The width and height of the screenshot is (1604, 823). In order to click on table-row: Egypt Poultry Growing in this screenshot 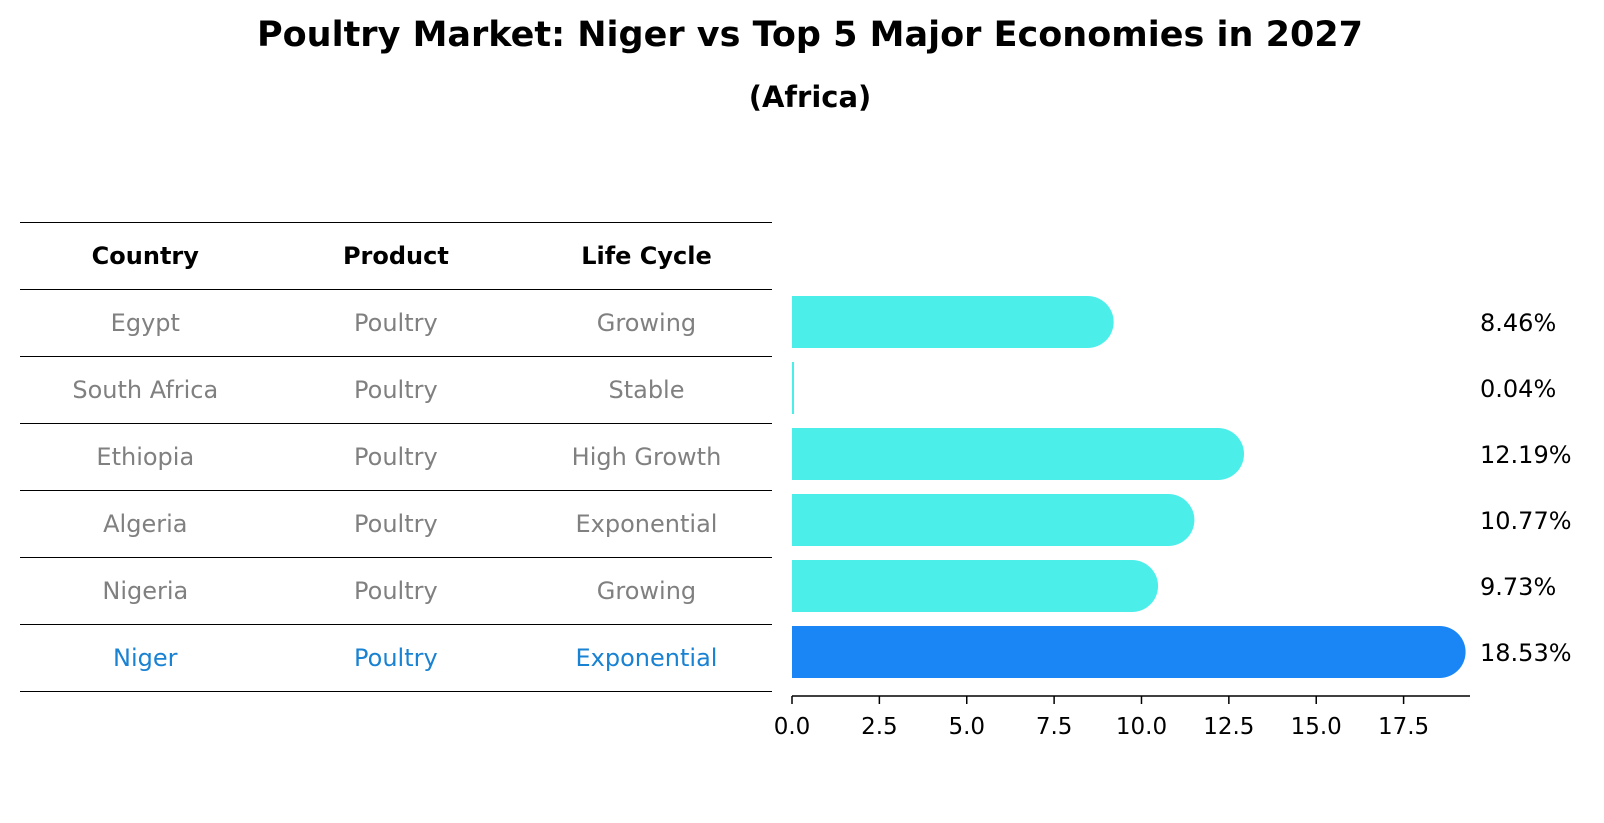, I will do `click(396, 322)`.